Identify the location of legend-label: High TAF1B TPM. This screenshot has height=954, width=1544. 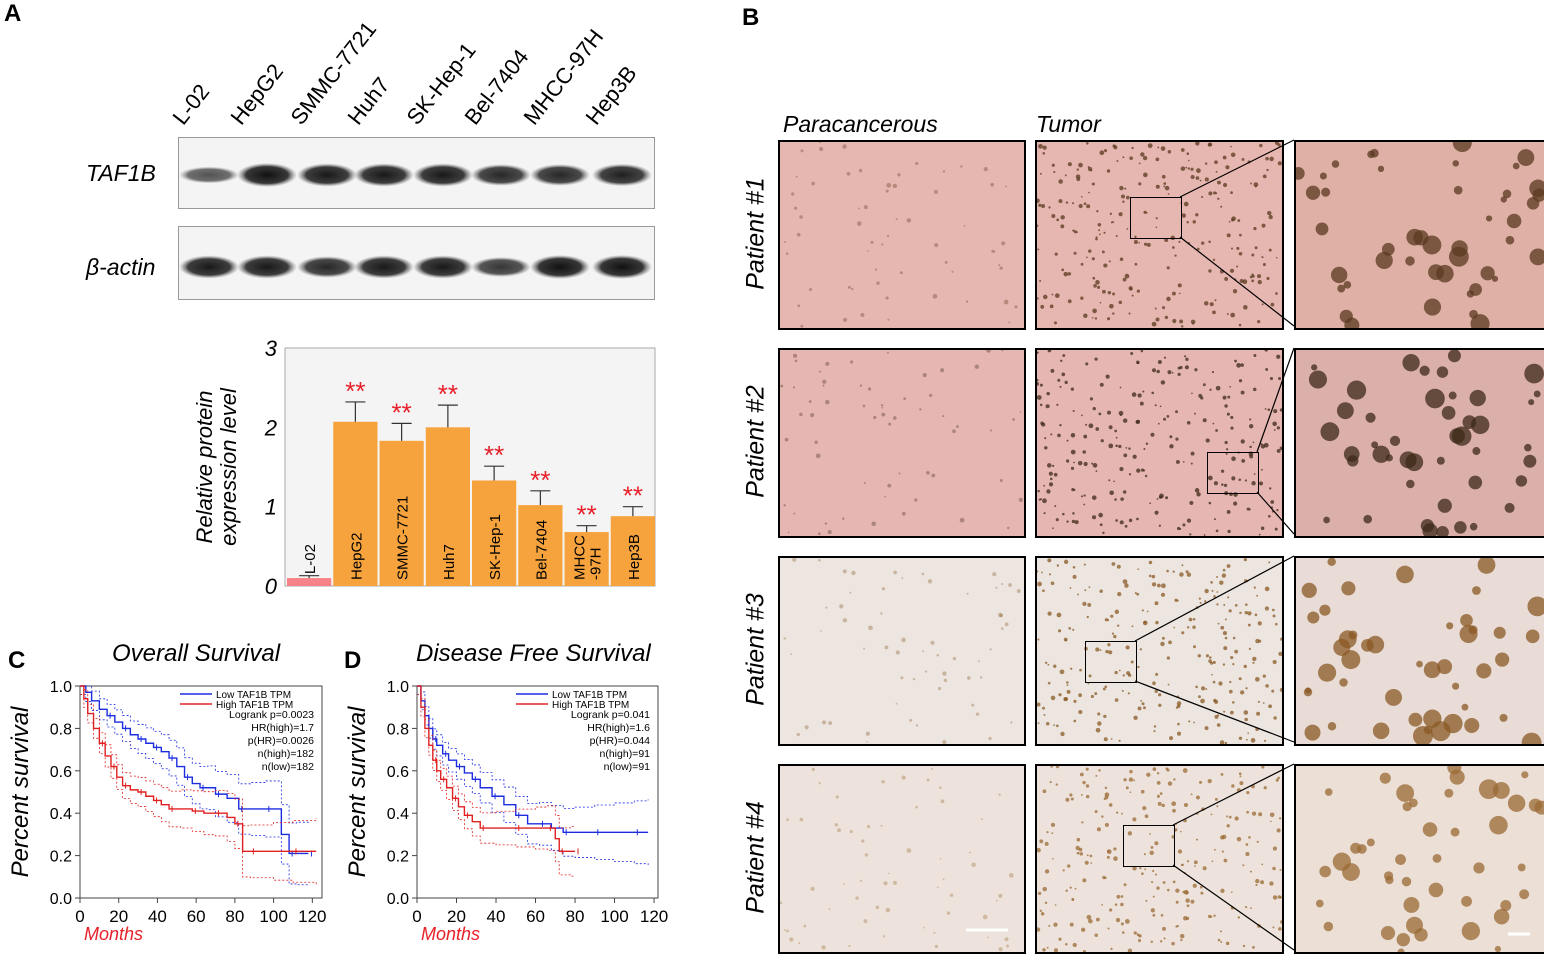
(590, 705).